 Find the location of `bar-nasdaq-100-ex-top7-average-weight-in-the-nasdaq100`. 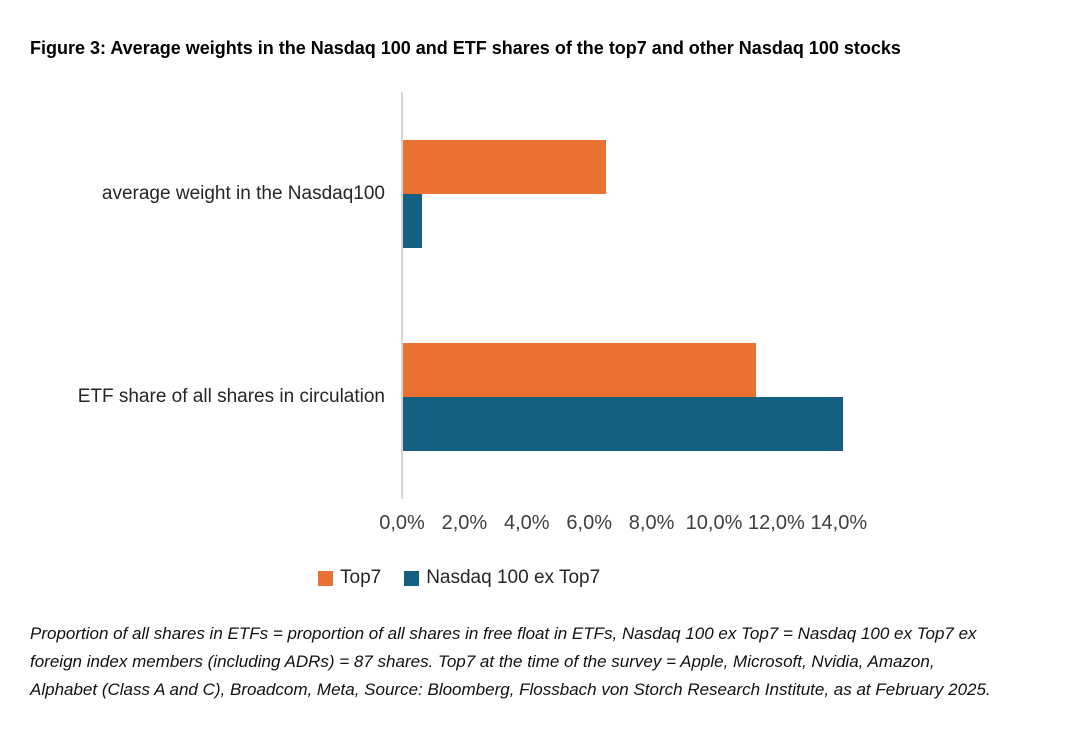

bar-nasdaq-100-ex-top7-average-weight-in-the-nasdaq100 is located at coordinates (412, 220).